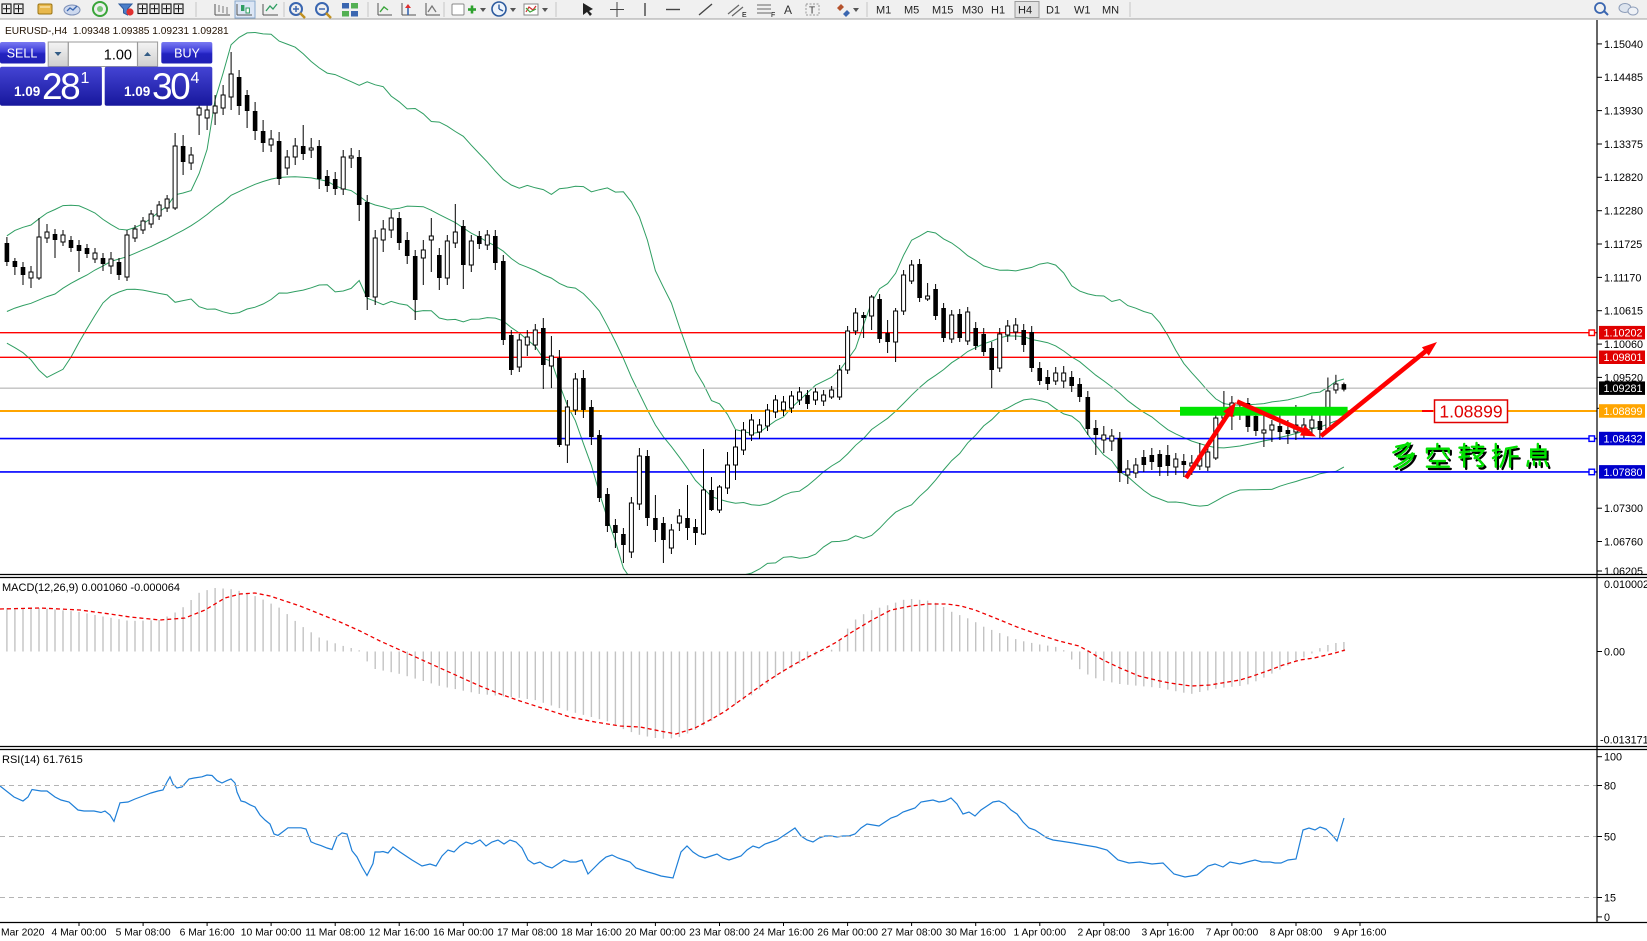 The width and height of the screenshot is (1647, 941). Describe the element at coordinates (1623, 542) in the screenshot. I see `svg-text: 1.06760` at that location.